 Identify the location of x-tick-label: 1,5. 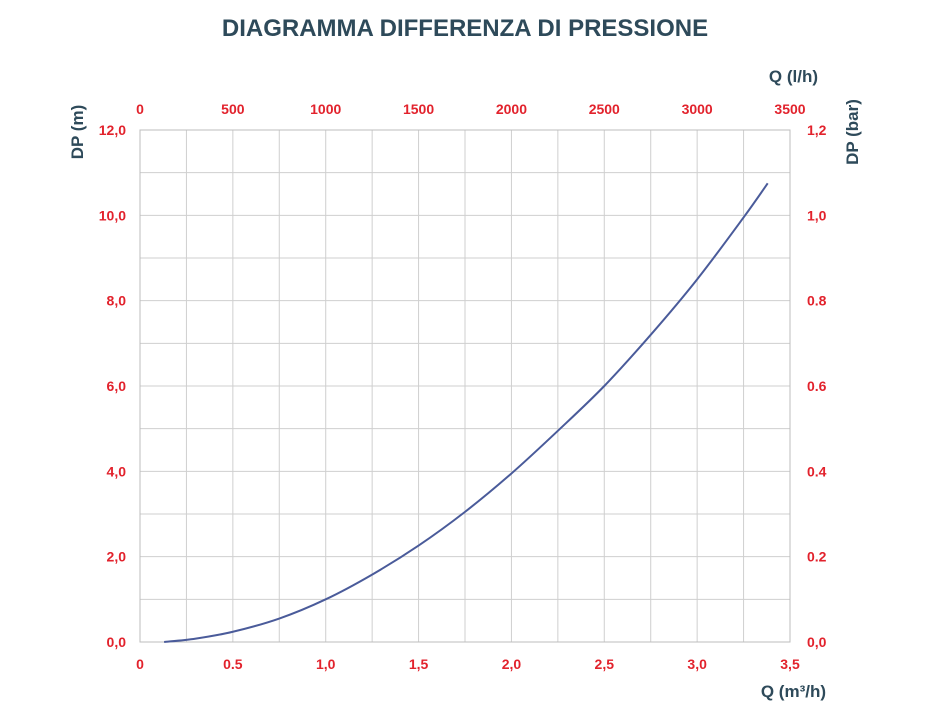
(419, 664).